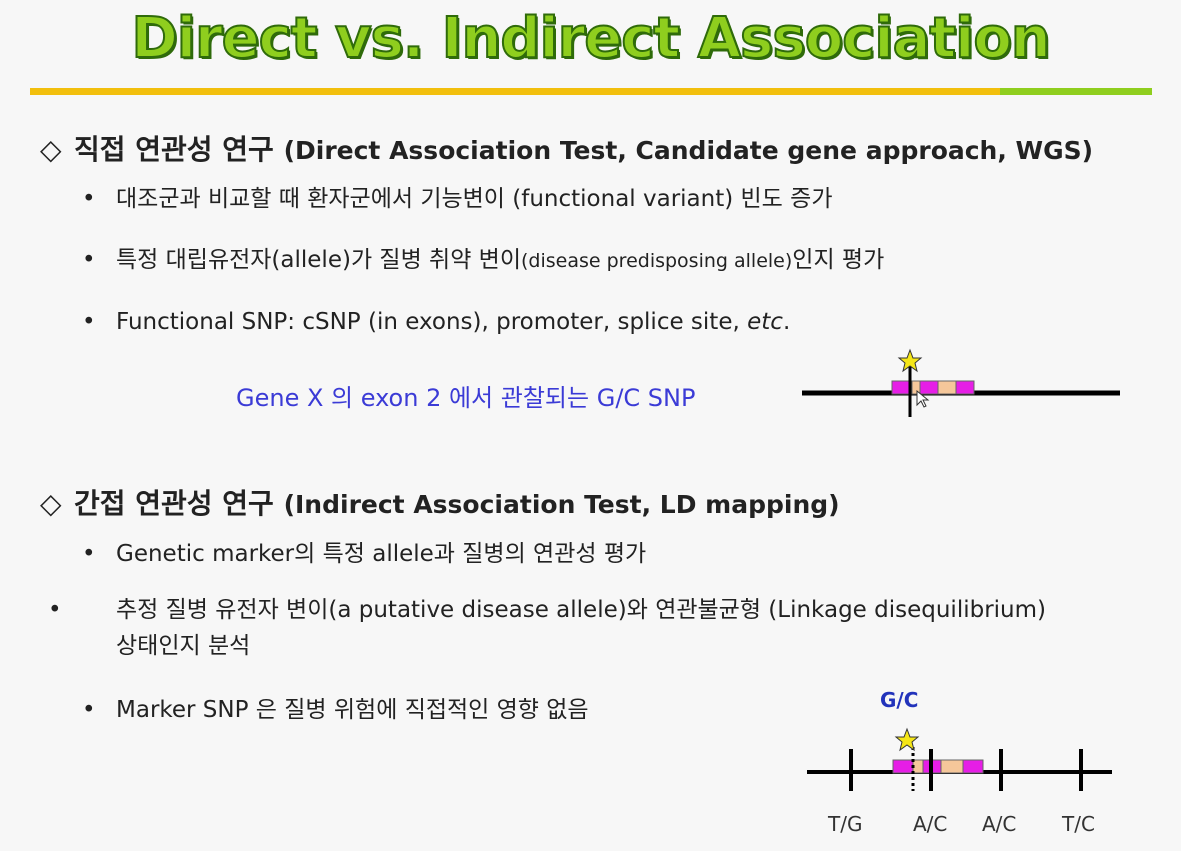 Image resolution: width=1181 pixels, height=851 pixels. I want to click on marker-label-1: T/G, so click(845, 824).